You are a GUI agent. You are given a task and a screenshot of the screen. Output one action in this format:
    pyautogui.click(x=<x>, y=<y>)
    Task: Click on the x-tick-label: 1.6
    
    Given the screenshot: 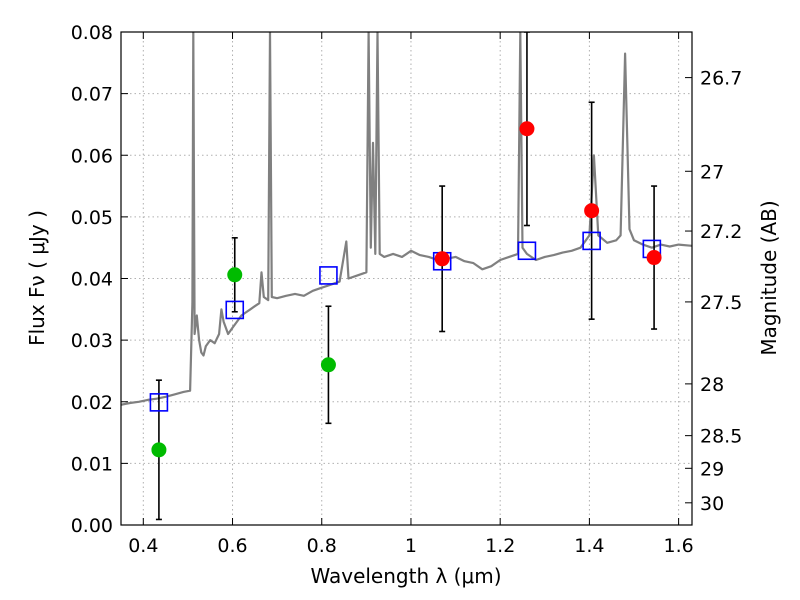 What is the action you would take?
    pyautogui.click(x=679, y=546)
    